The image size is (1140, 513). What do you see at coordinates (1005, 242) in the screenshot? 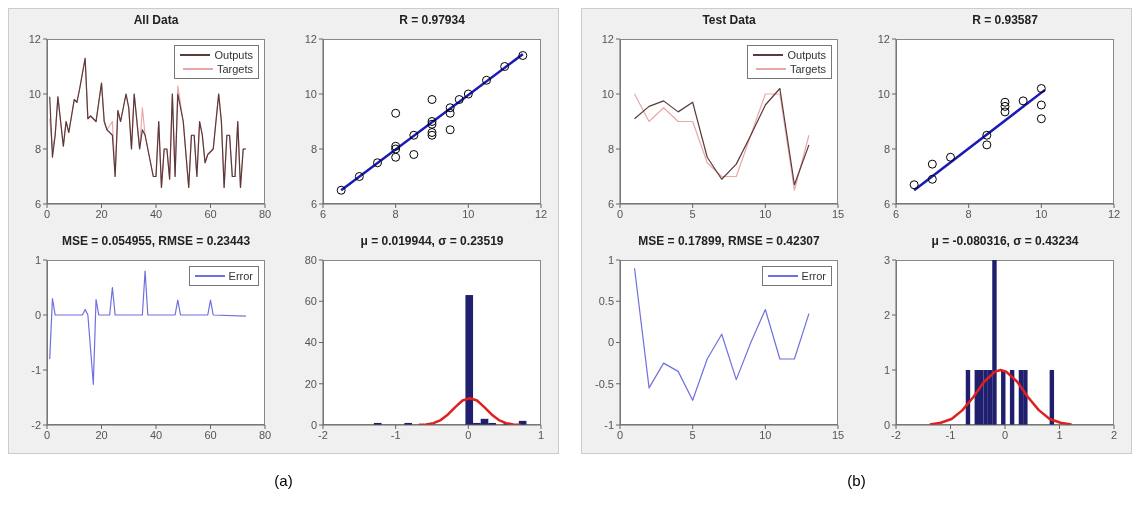
I see `chart-title: μ = -0.080316, σ = 0.43234` at bounding box center [1005, 242].